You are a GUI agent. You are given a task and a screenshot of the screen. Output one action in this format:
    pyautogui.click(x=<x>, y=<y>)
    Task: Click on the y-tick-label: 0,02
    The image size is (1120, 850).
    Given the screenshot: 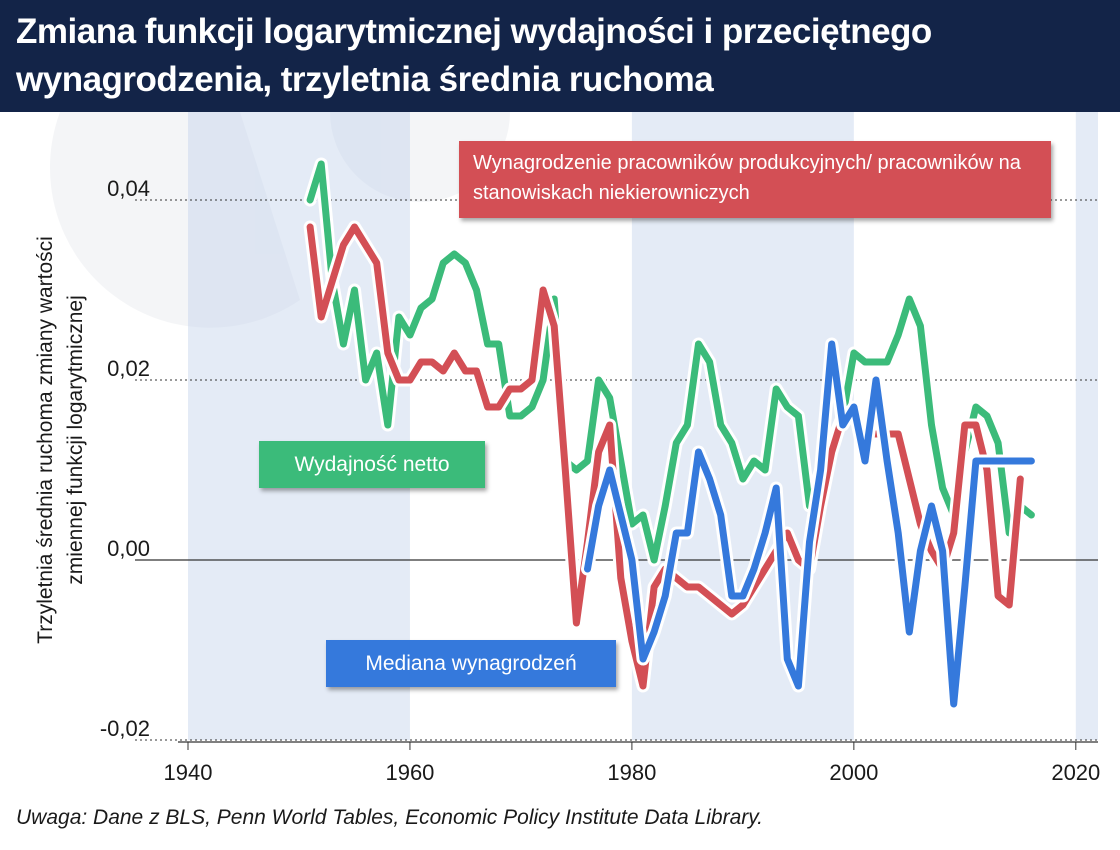 What is the action you would take?
    pyautogui.click(x=128, y=368)
    